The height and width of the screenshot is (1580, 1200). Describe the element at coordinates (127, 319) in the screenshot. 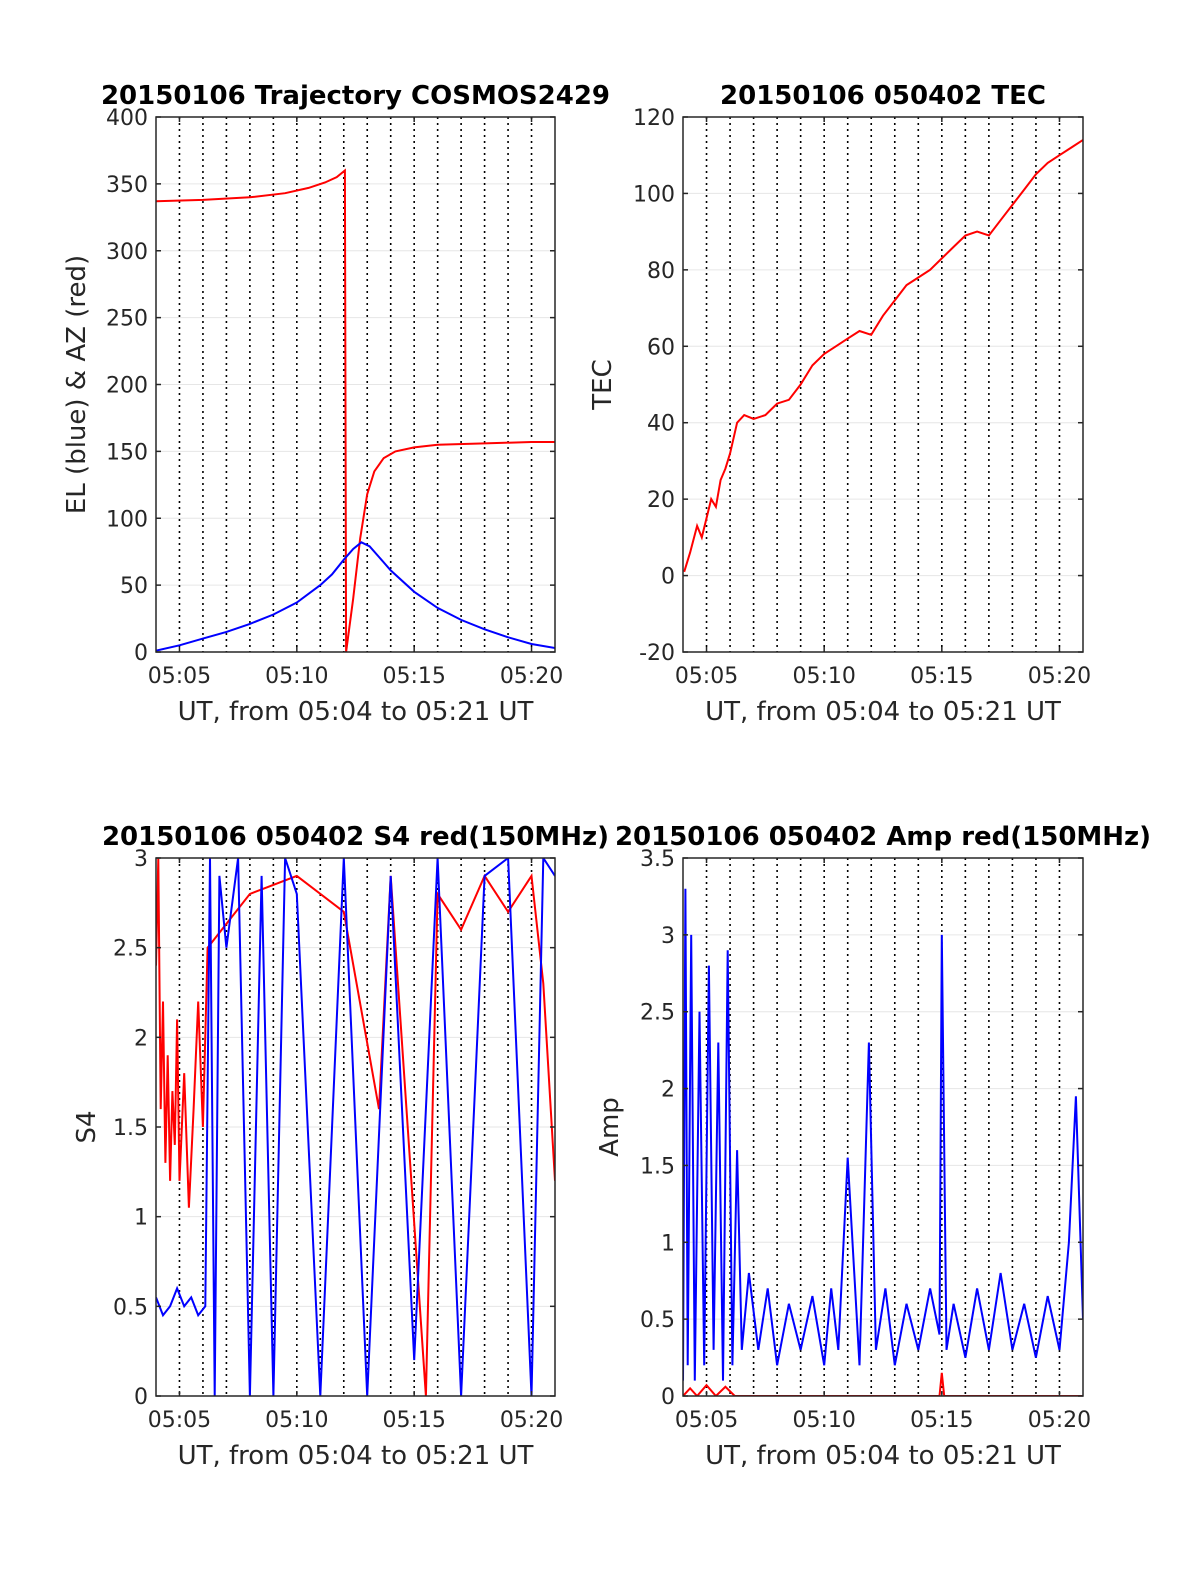

I see `y-tick-label: 250` at that location.